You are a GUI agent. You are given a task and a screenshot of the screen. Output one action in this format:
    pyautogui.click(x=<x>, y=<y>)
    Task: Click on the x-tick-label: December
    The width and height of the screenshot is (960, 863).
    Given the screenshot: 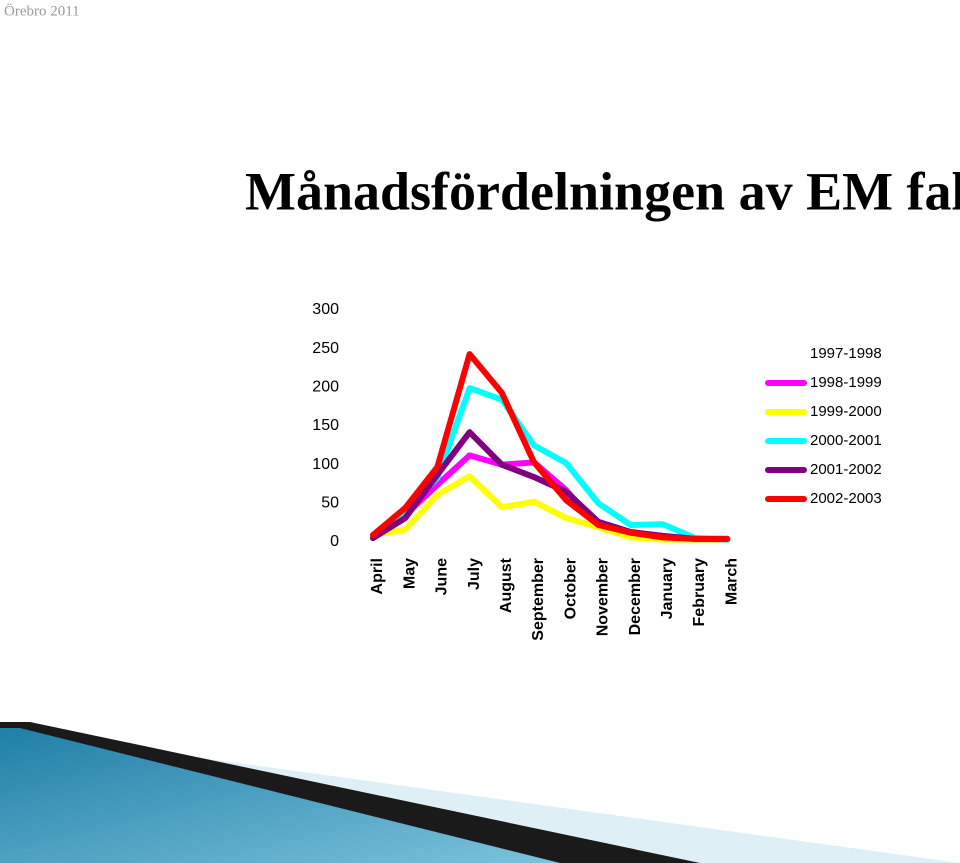 What is the action you would take?
    pyautogui.click(x=635, y=596)
    